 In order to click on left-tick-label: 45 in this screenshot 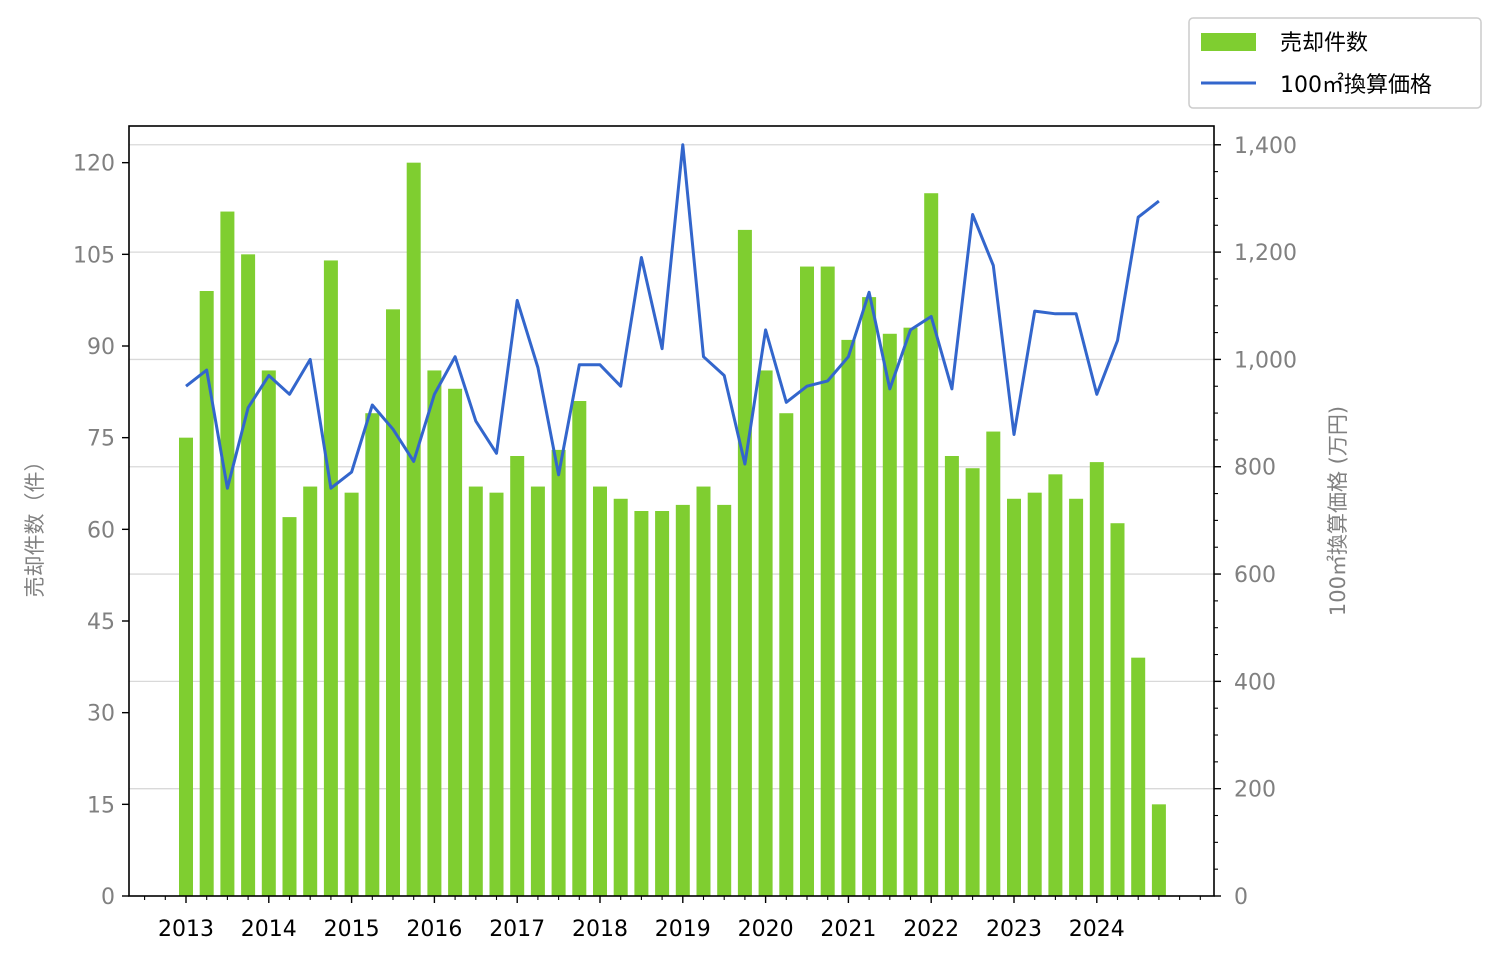, I will do `click(101, 622)`.